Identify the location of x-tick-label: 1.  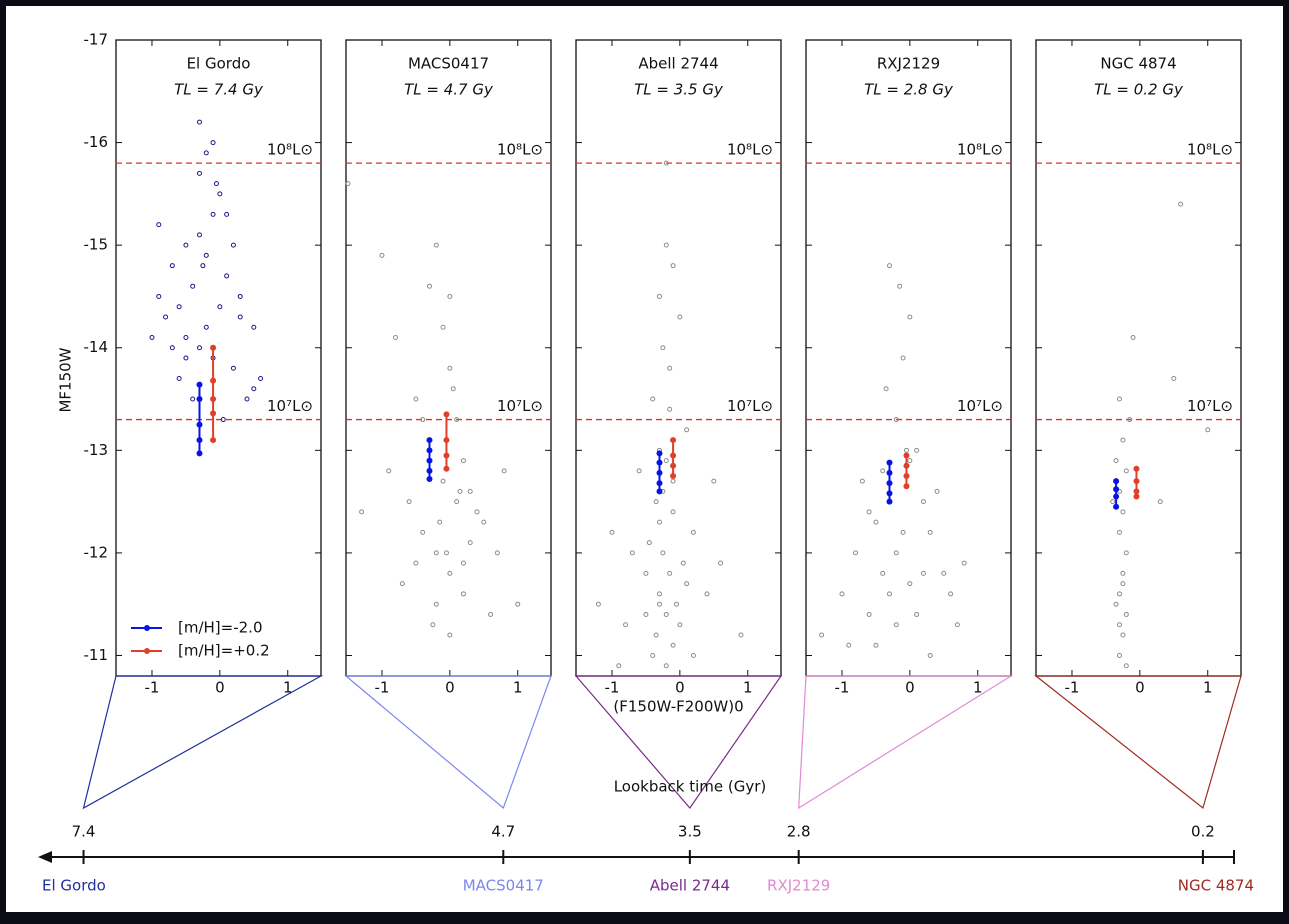
(978, 688).